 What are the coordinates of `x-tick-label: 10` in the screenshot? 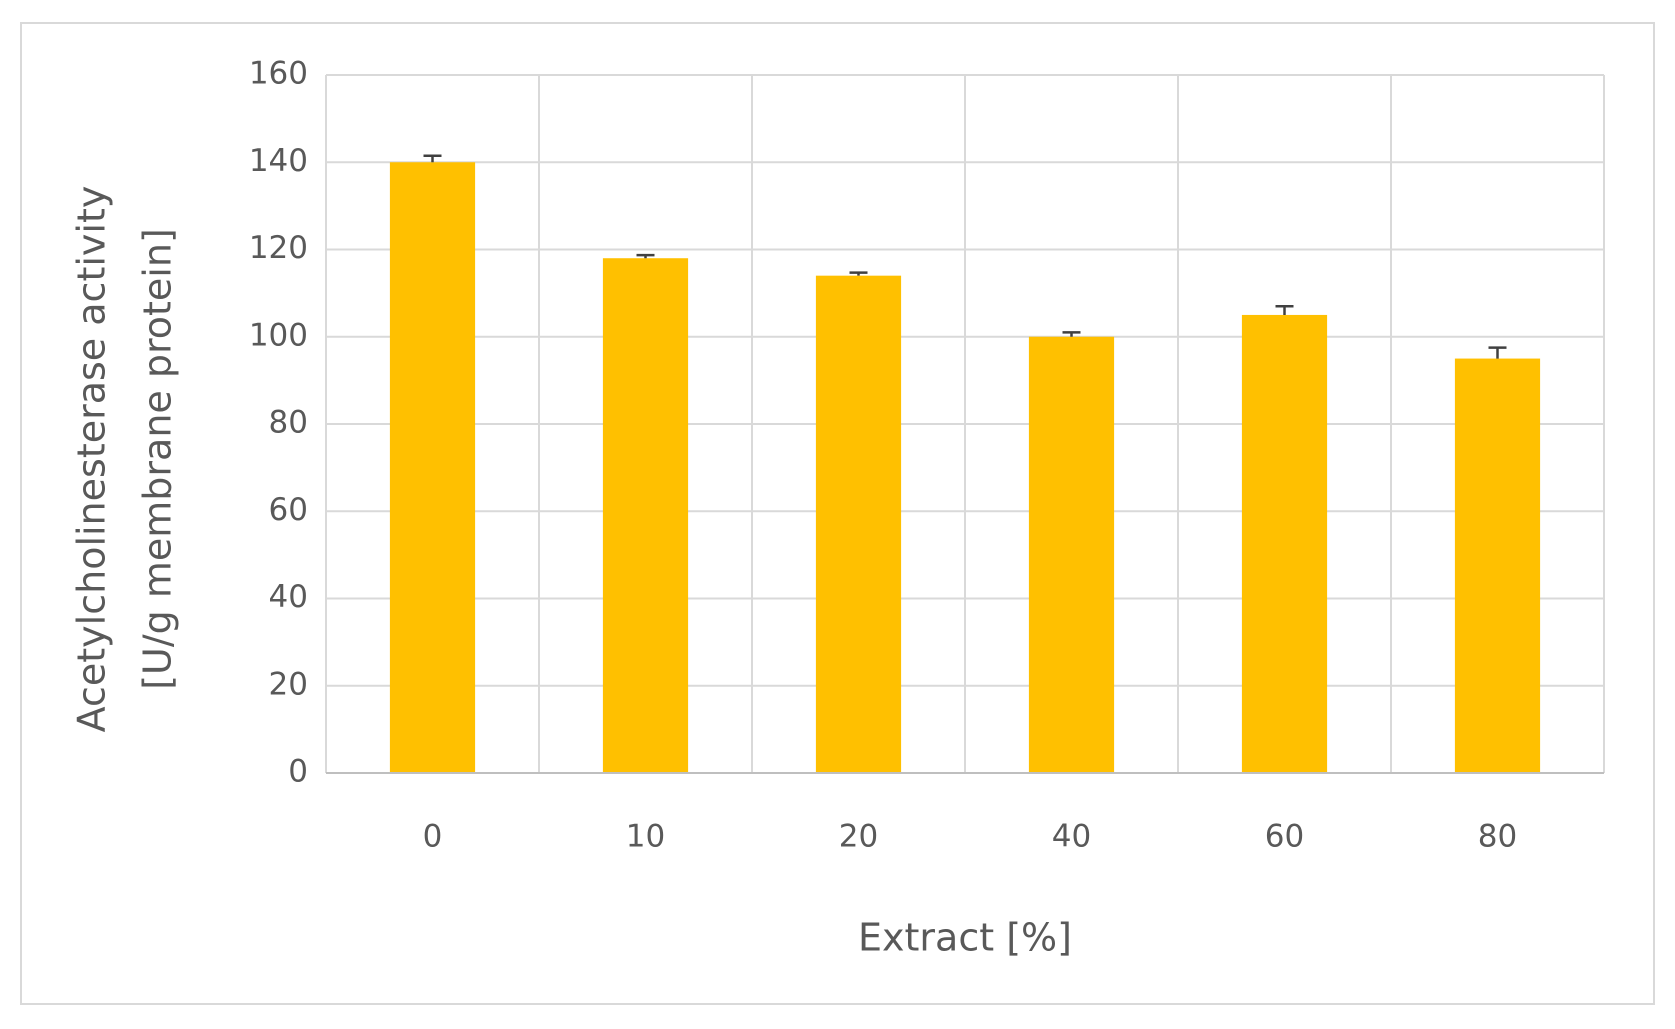 It's located at (645, 837).